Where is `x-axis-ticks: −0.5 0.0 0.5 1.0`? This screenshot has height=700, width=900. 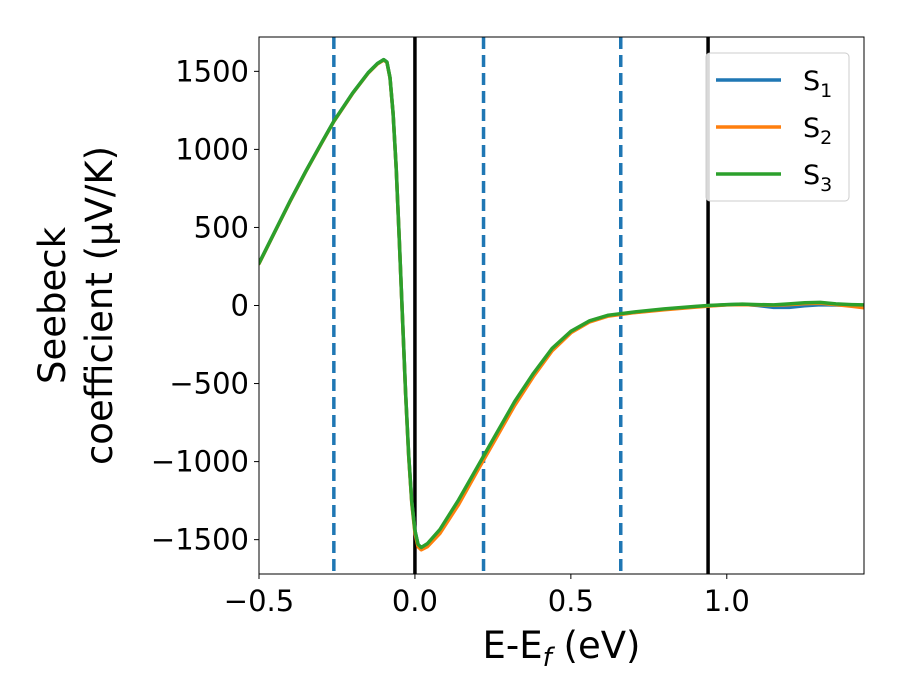 x-axis-ticks: −0.5 0.0 0.5 1.0 is located at coordinates (487, 596).